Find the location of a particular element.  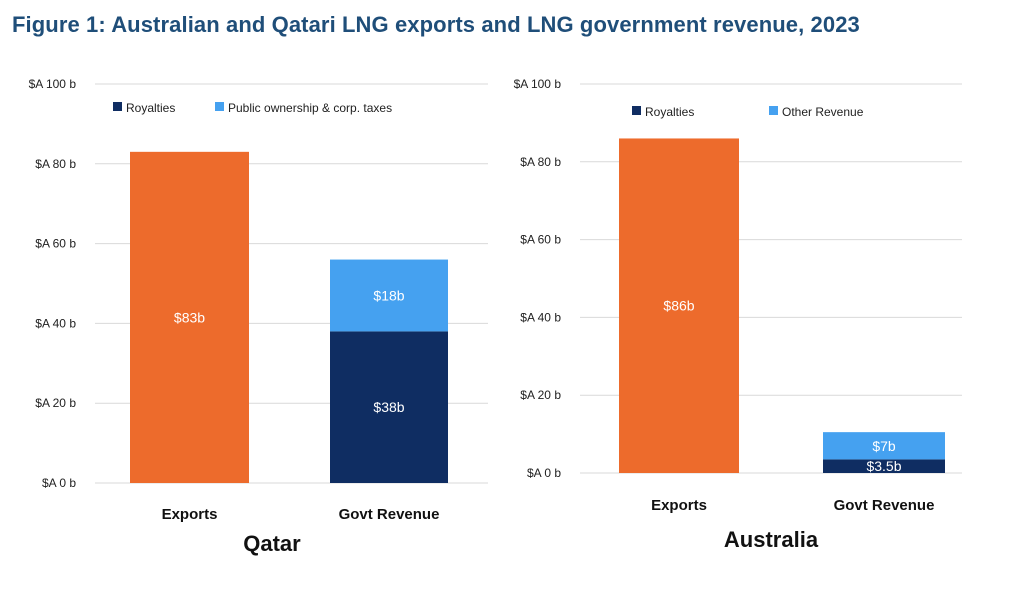

qatar-data-label: $83b is located at coordinates (189, 317).